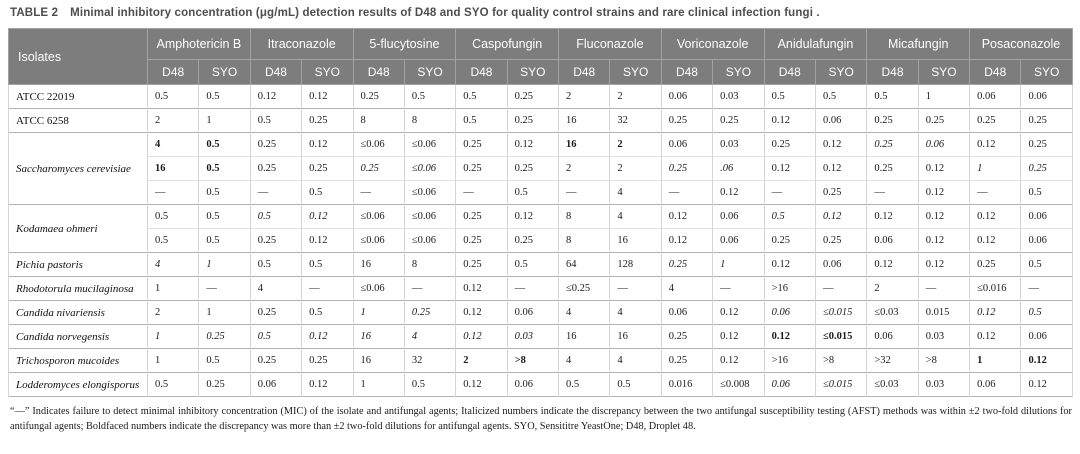 Image resolution: width=1080 pixels, height=454 pixels. What do you see at coordinates (944, 312) in the screenshot?
I see `mic-value-cell: 0.015` at bounding box center [944, 312].